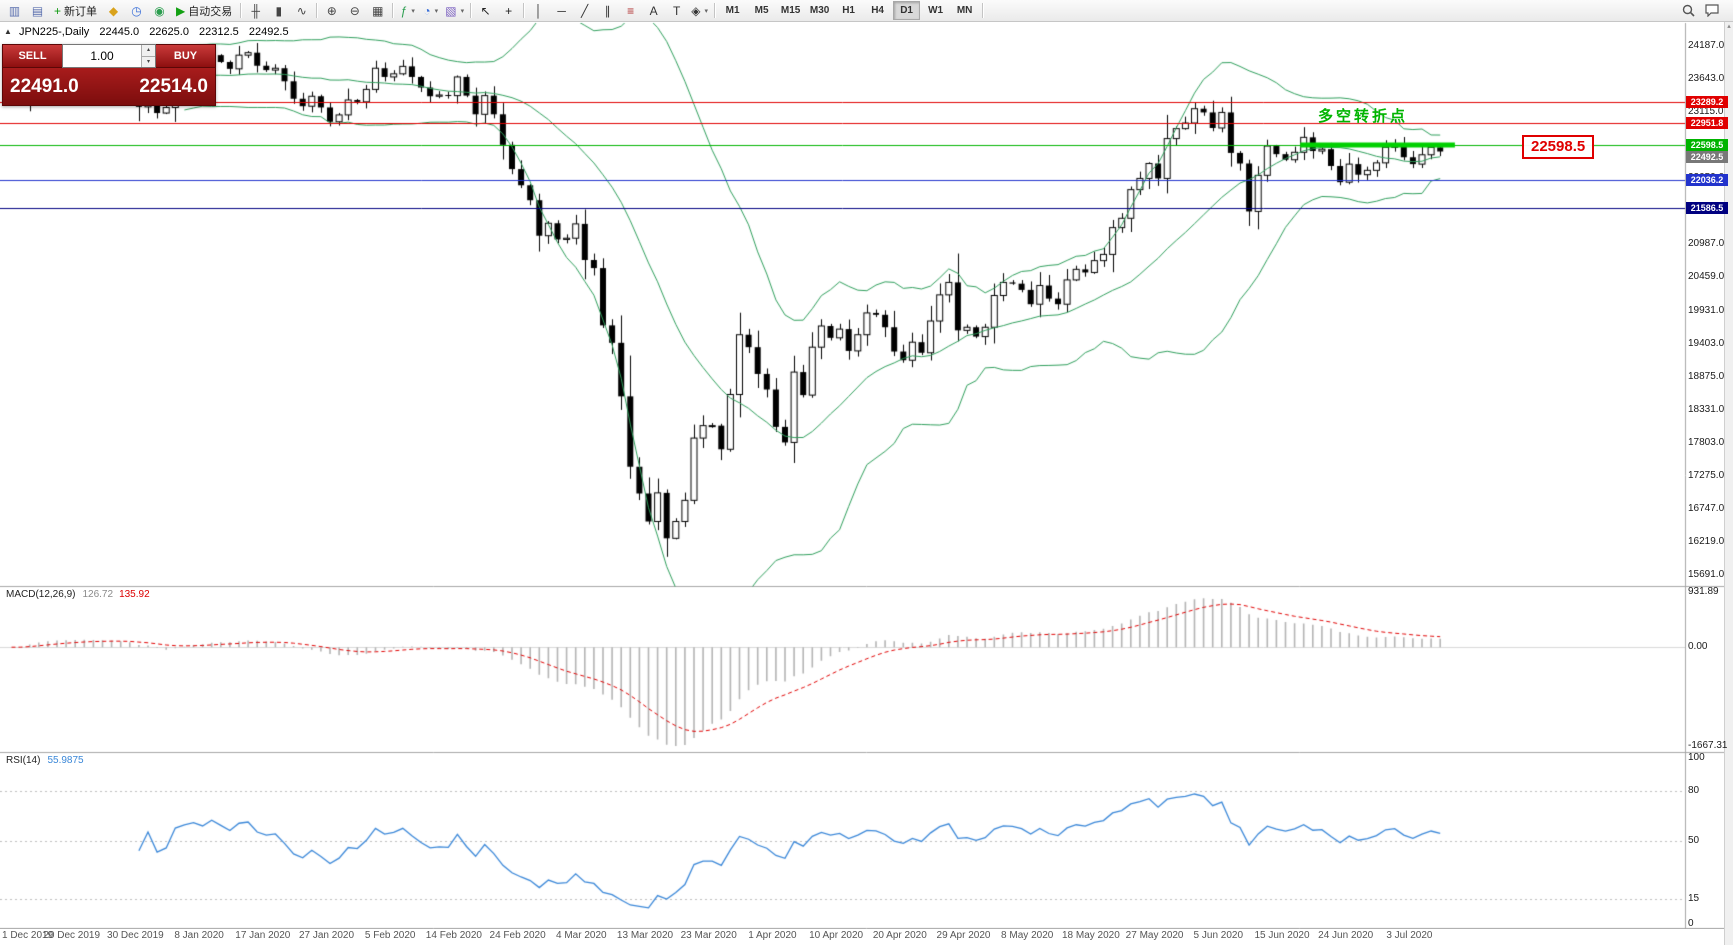 Image resolution: width=1733 pixels, height=945 pixels. I want to click on autotrading-button-label: 自动交易, so click(210, 11).